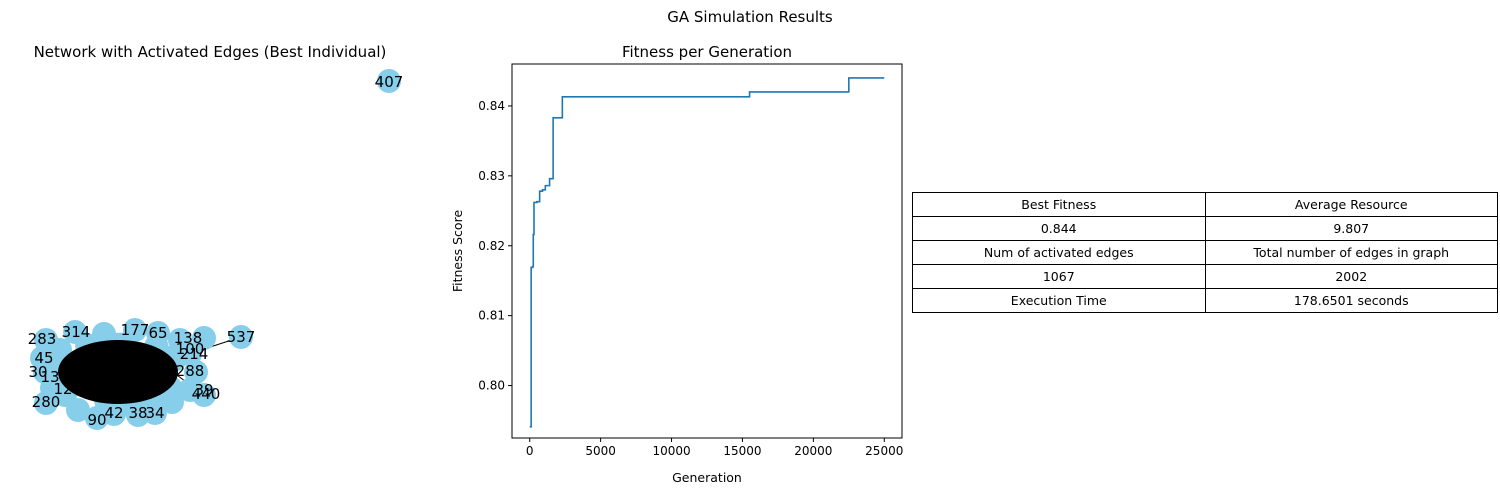  Describe the element at coordinates (190, 371) in the screenshot. I see `node-label: 288` at that location.